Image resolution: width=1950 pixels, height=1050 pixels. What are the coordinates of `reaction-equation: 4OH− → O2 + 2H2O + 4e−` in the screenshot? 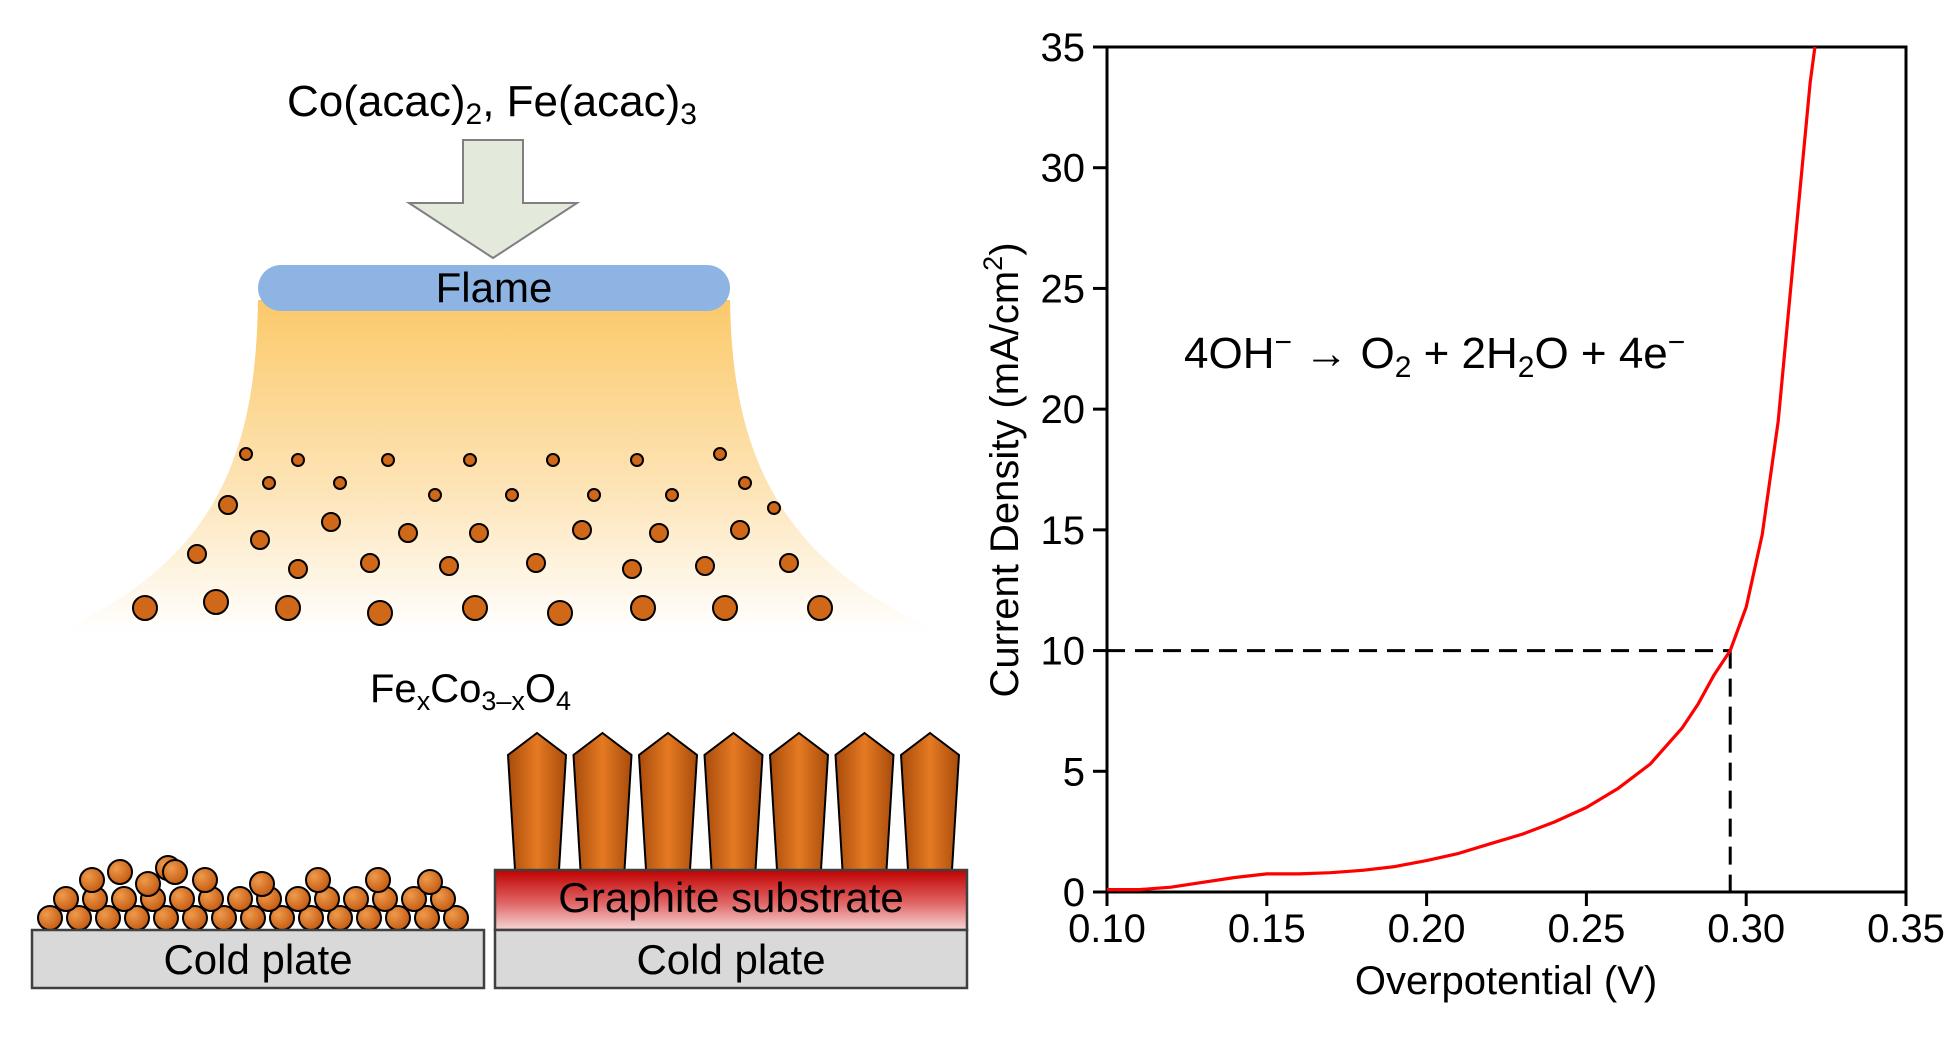 It's located at (1434, 355).